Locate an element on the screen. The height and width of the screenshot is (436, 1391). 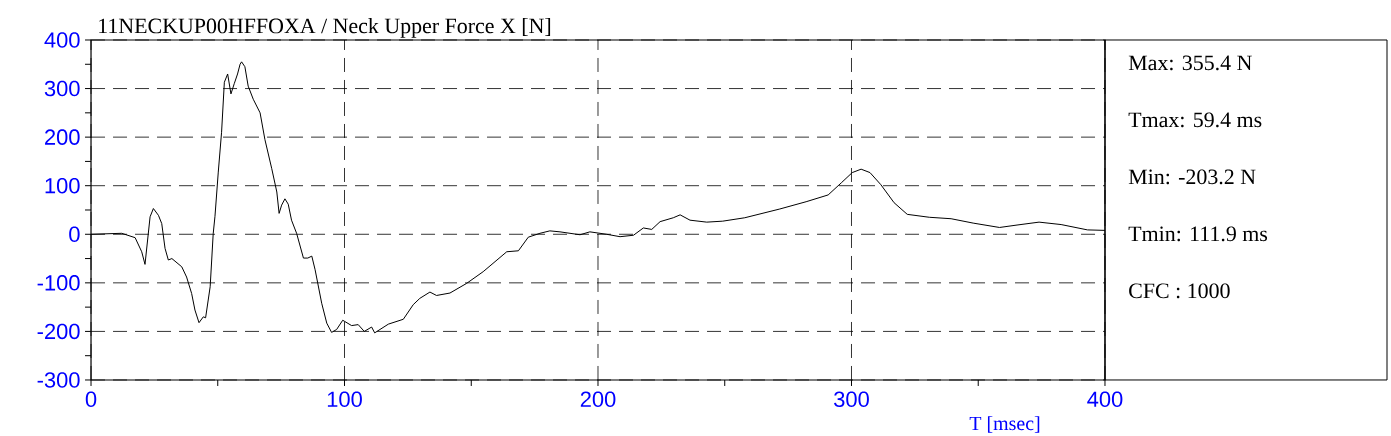
text: Max: 355.4 N is located at coordinates (1190, 63).